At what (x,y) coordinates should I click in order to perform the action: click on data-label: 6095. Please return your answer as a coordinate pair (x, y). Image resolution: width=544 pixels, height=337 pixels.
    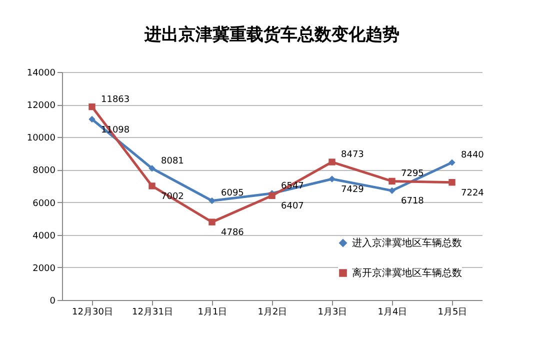
    Looking at the image, I should click on (232, 193).